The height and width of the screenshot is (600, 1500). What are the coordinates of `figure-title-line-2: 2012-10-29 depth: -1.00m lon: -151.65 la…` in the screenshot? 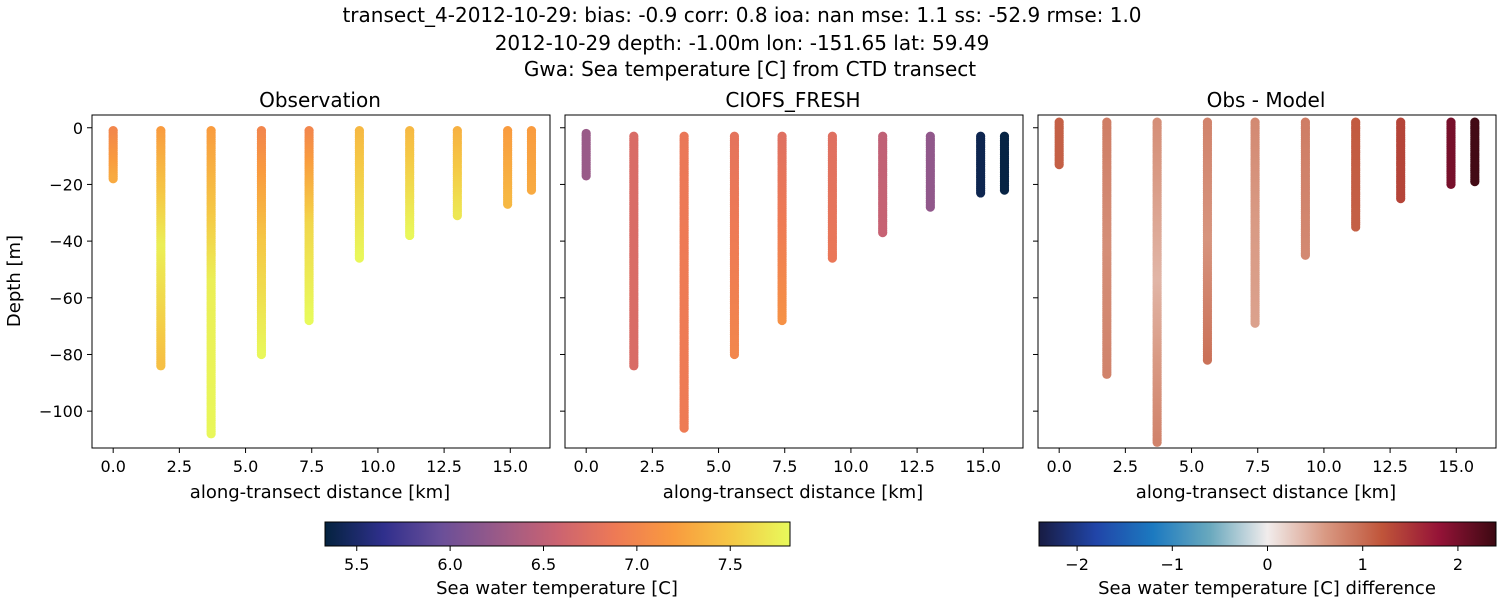 It's located at (742, 43).